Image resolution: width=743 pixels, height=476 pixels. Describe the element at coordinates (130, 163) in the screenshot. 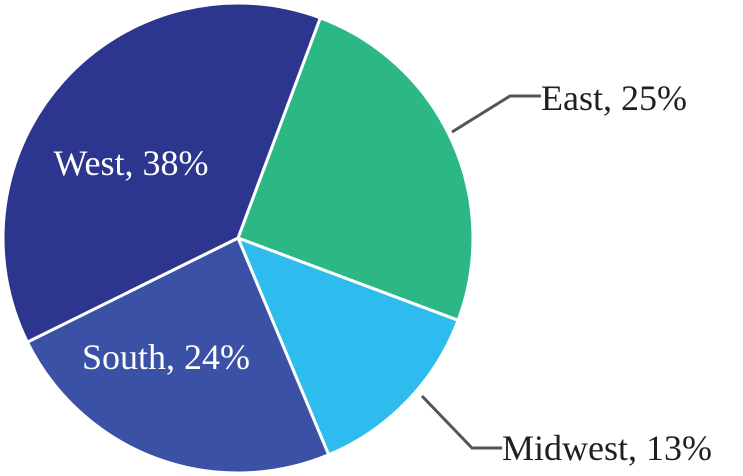

I see `slice-label-west: West, 38%` at that location.